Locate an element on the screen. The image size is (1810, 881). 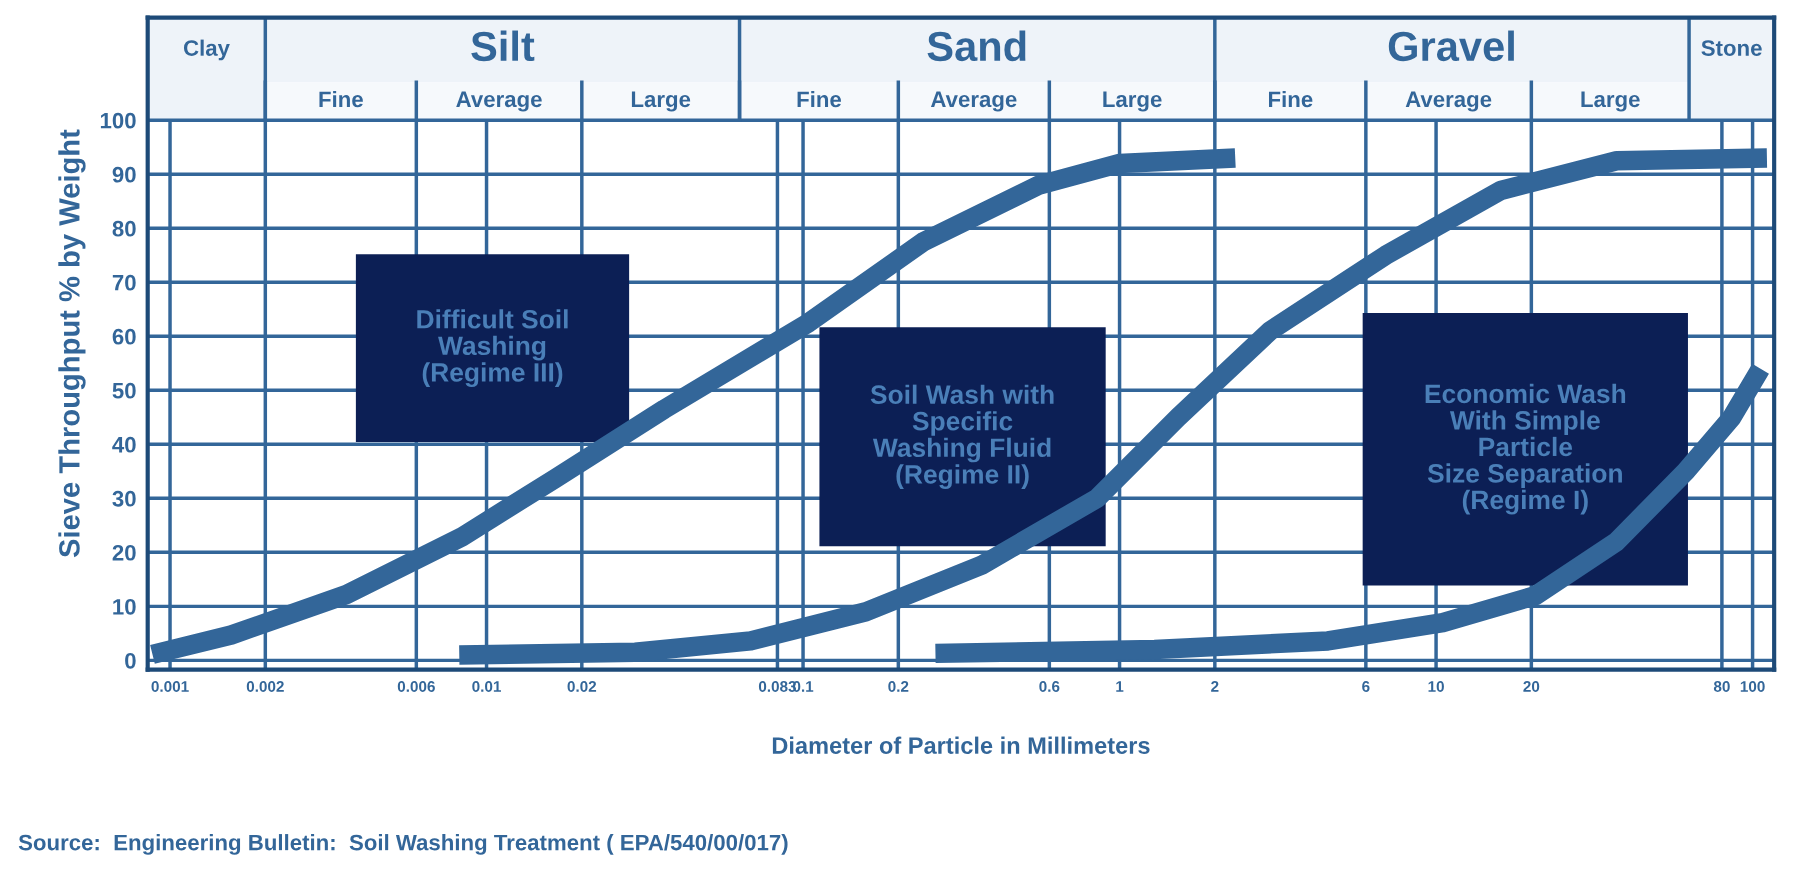
y-tick-label: 10 is located at coordinates (124, 606).